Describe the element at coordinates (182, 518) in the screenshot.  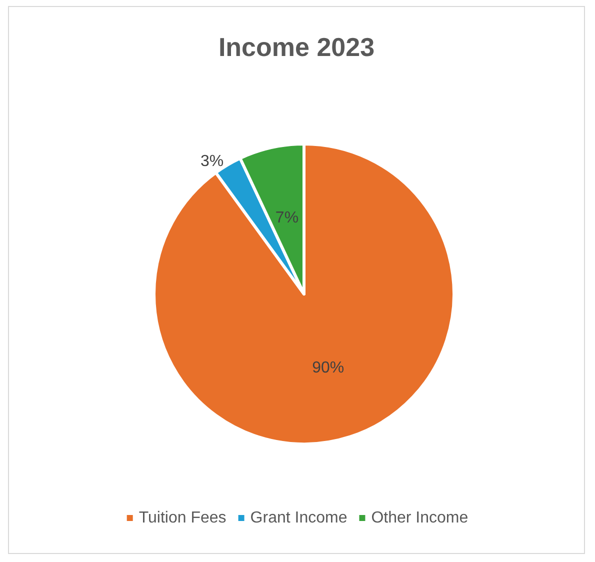
I see `legend-label: Tuition Fees` at that location.